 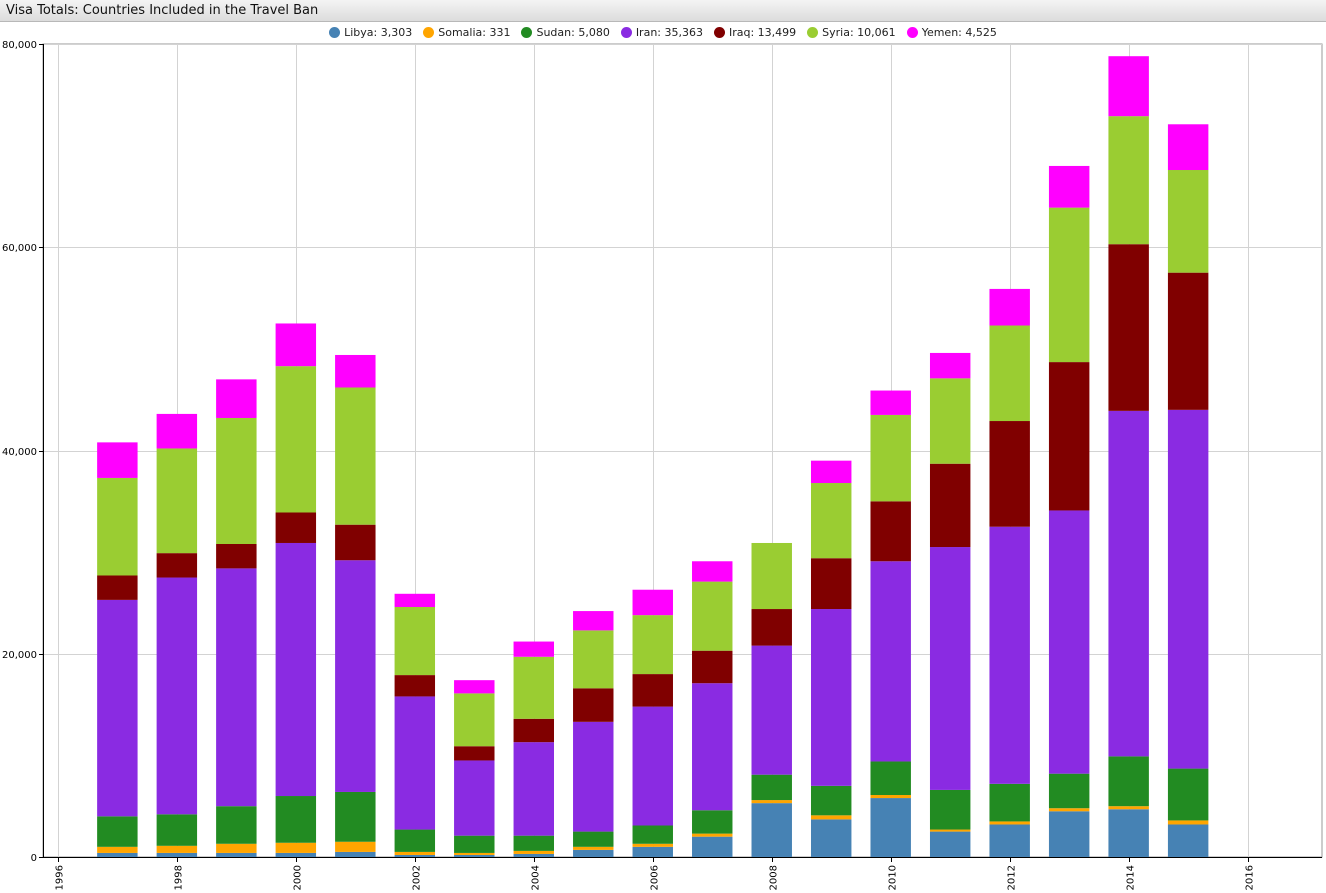 What do you see at coordinates (831, 838) in the screenshot?
I see `bar-segment-libya-2009` at bounding box center [831, 838].